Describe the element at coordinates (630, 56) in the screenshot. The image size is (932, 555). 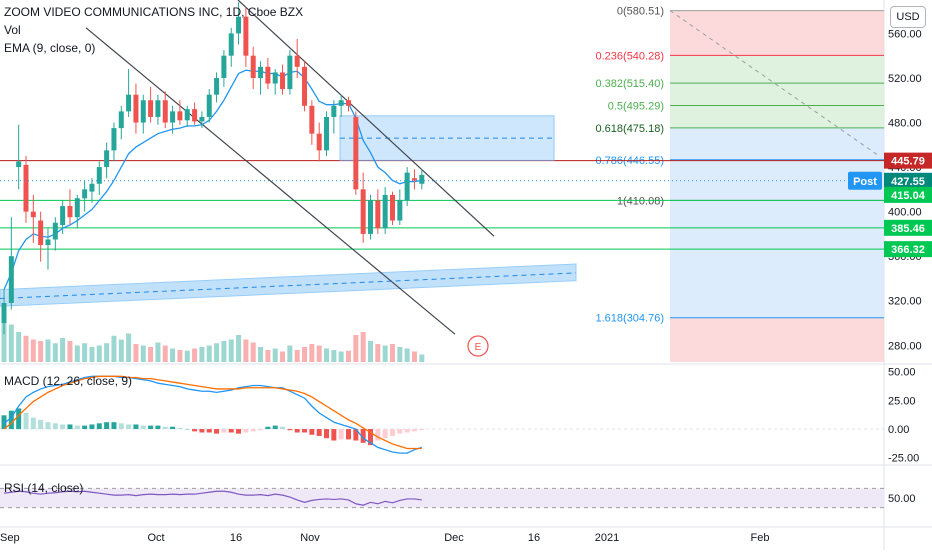
I see `fib-level-label: 0.236(540.28)` at that location.